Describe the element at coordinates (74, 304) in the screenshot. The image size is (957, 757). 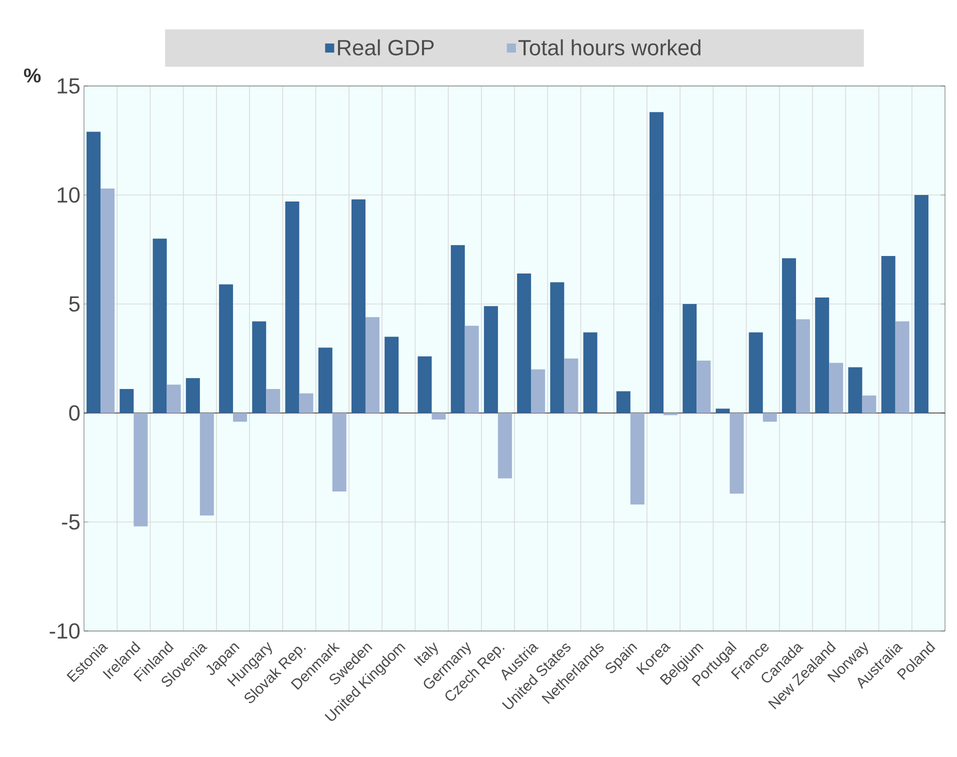
I see `y-tick-label: 5` at that location.